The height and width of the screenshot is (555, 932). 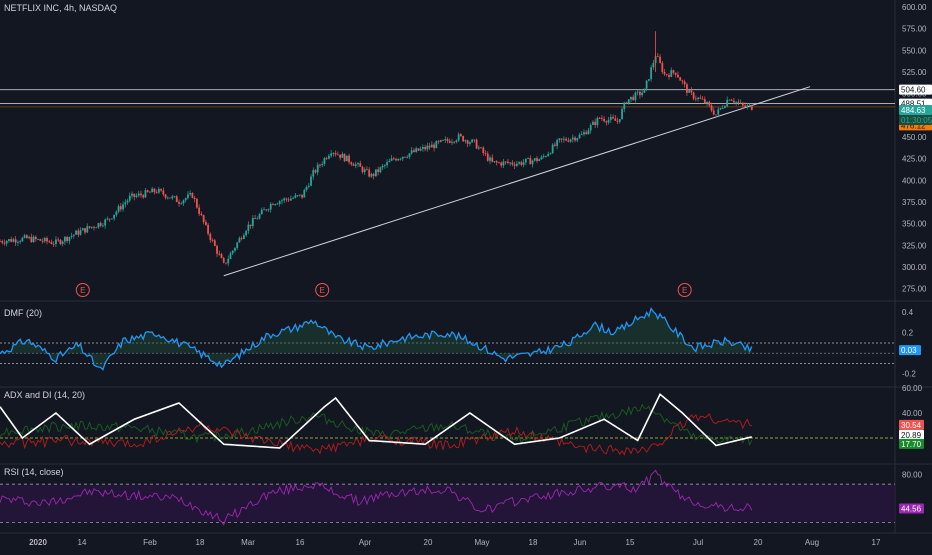 I want to click on countdown-tag, so click(x=915, y=119).